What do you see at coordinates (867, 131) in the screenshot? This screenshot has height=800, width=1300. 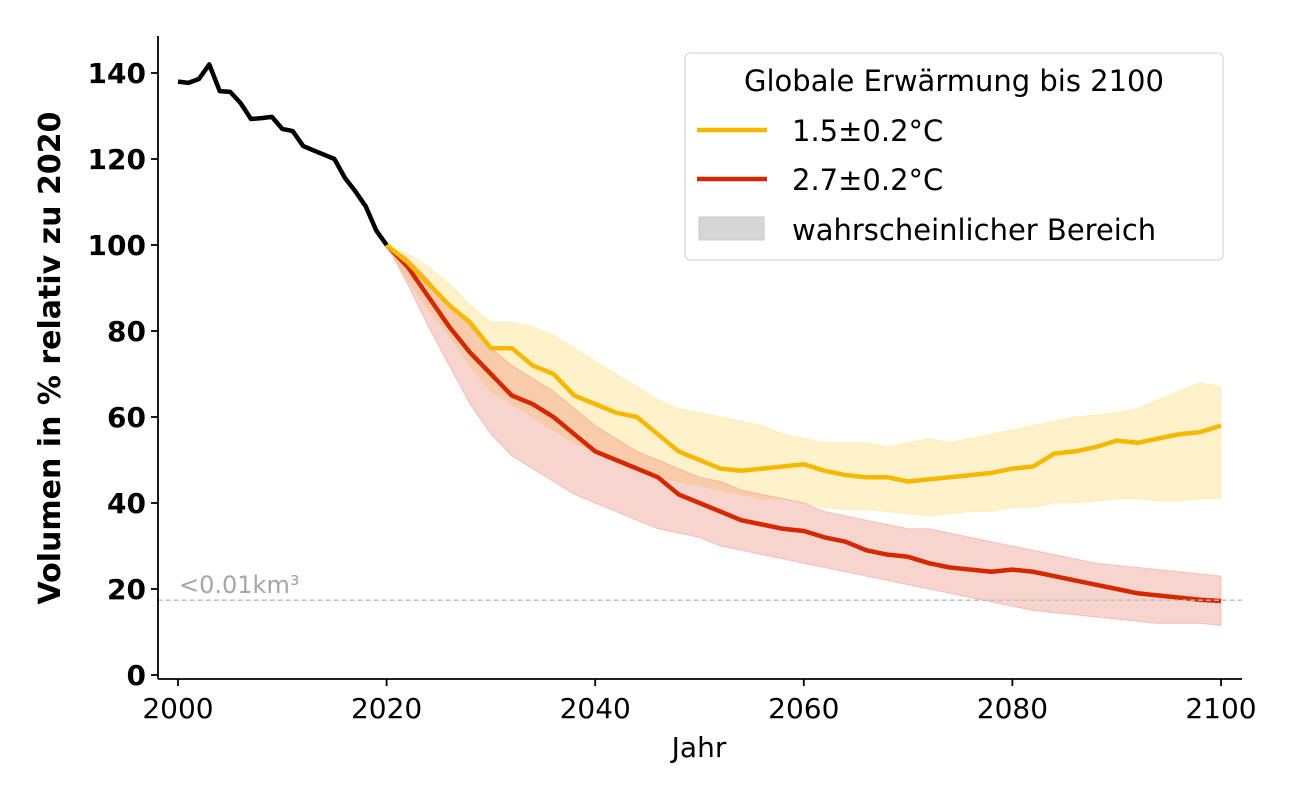 I see `legend-label-1-5: 1.5±0.2°C` at bounding box center [867, 131].